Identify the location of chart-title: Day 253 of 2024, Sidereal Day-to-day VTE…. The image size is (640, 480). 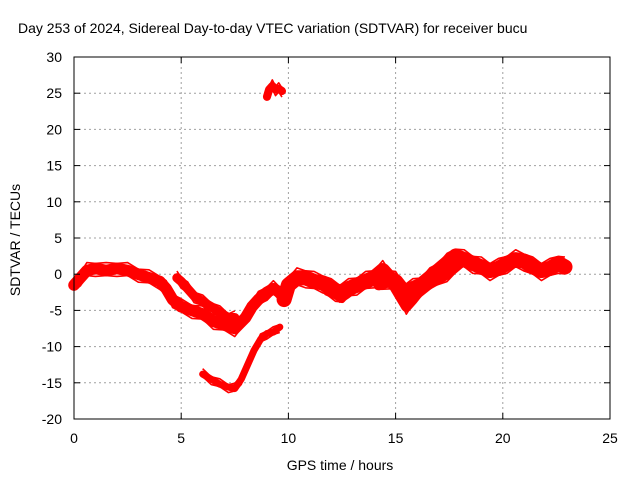
(272, 28).